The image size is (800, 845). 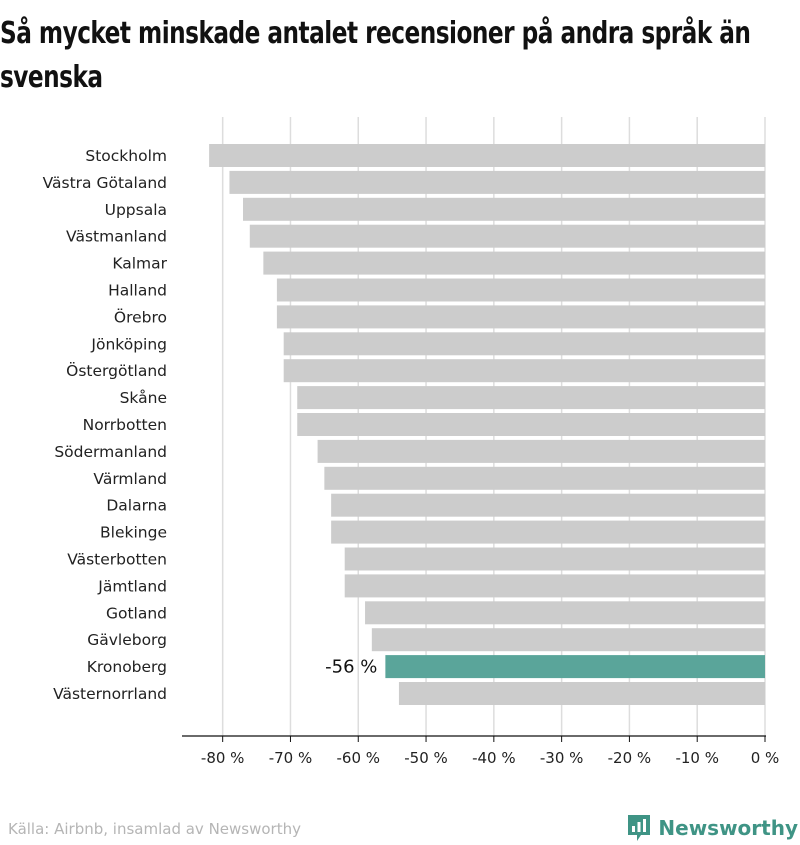 What do you see at coordinates (105, 183) in the screenshot?
I see `category-label: Västra Götaland` at bounding box center [105, 183].